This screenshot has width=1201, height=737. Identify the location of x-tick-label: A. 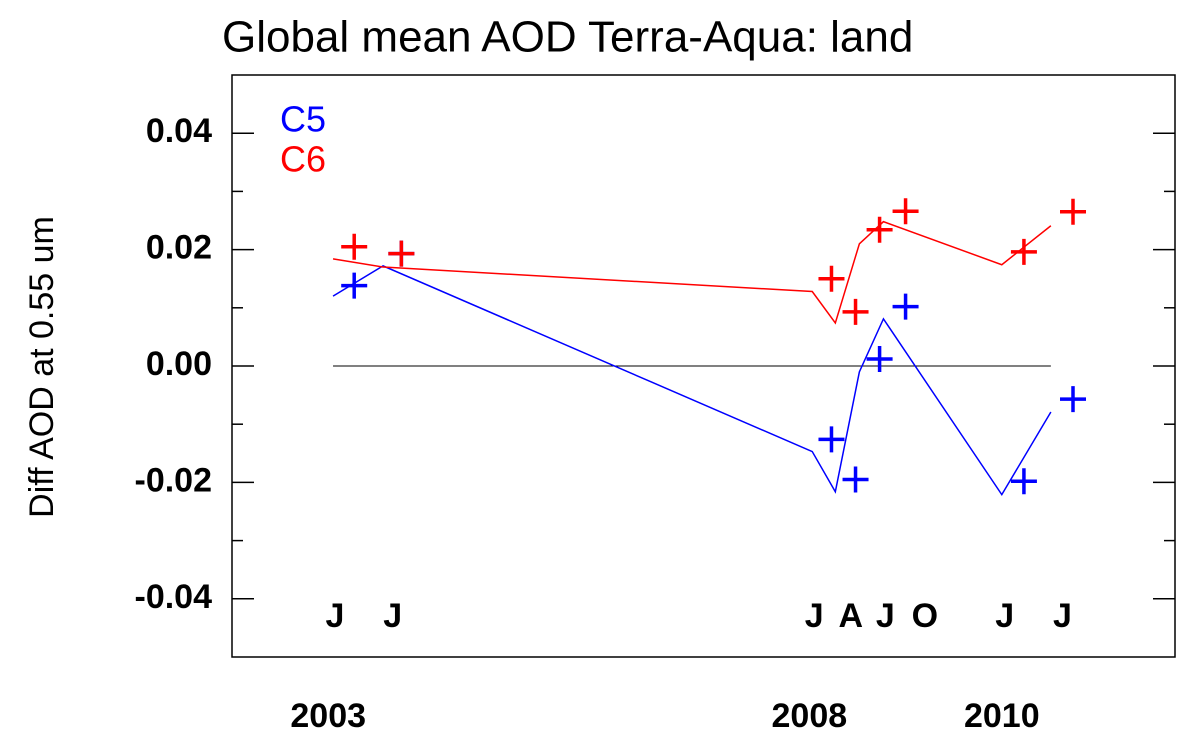
(850, 616).